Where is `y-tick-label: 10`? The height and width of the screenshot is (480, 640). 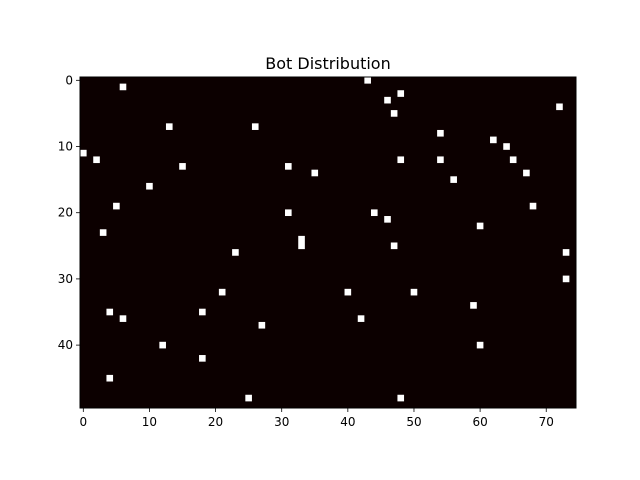 y-tick-label: 10 is located at coordinates (65, 147).